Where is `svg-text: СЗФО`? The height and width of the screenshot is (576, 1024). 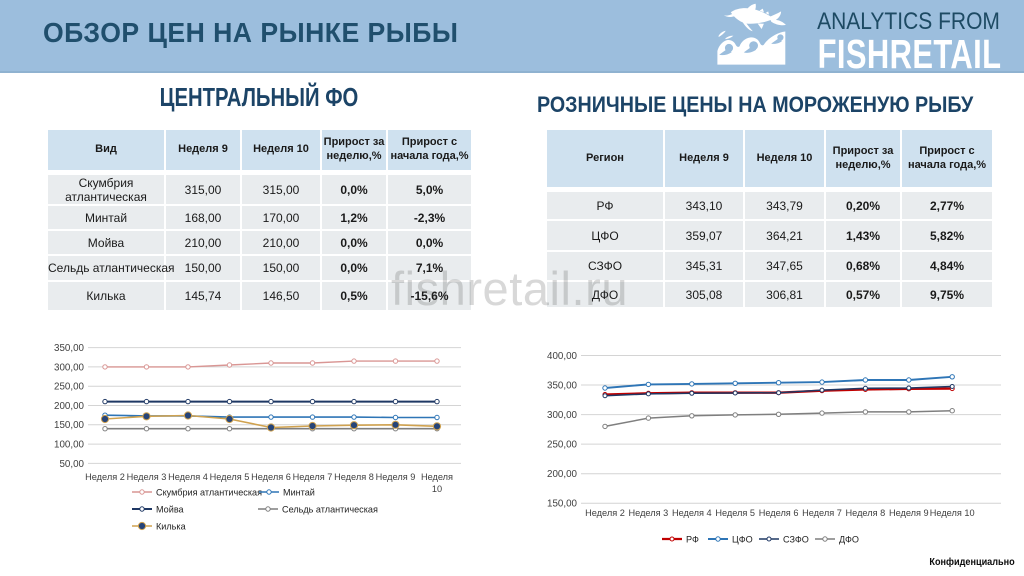
svg-text: СЗФО is located at coordinates (796, 540).